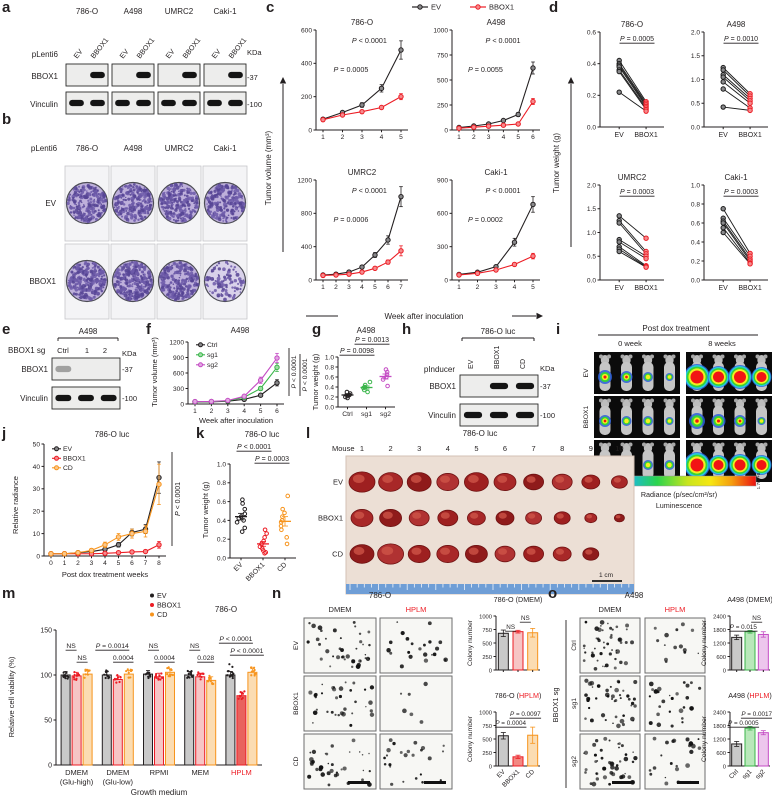 This screenshot has height=797, width=772. Describe the element at coordinates (518, 695) in the screenshot. I see `svg-text: 786-O (HPLM)` at that location.